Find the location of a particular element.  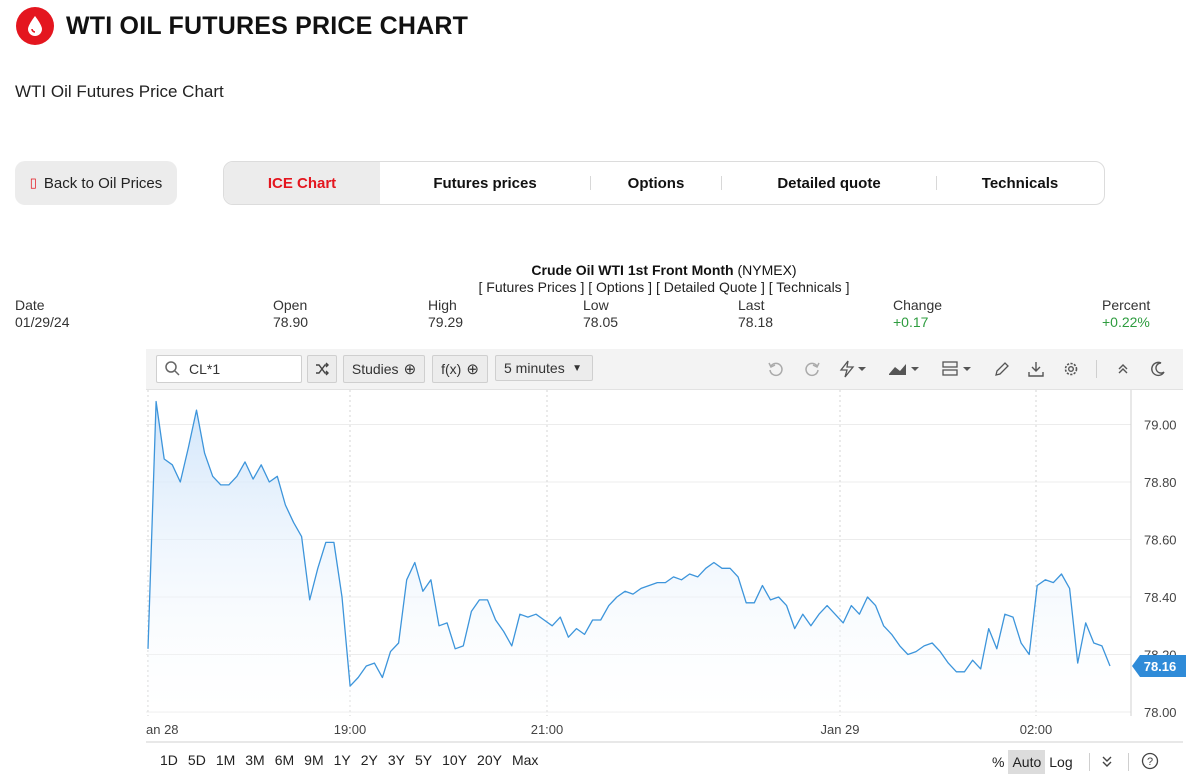

dark-mode-icon is located at coordinates (1158, 369).